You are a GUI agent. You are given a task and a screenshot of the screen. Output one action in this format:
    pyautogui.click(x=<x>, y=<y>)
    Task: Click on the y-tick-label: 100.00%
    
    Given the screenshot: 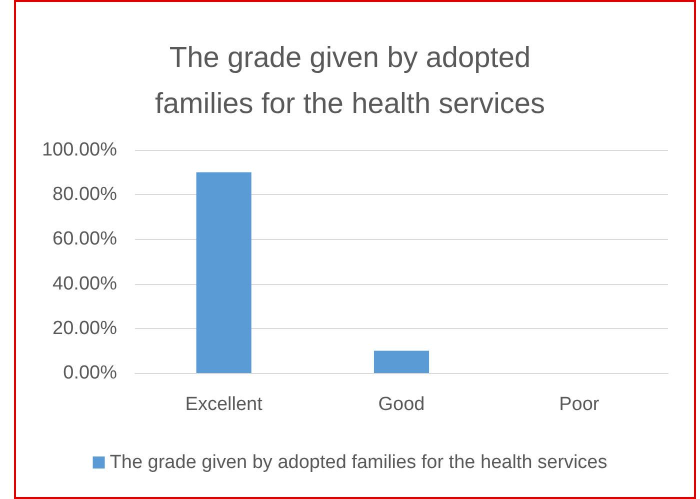 What is the action you would take?
    pyautogui.click(x=80, y=150)
    